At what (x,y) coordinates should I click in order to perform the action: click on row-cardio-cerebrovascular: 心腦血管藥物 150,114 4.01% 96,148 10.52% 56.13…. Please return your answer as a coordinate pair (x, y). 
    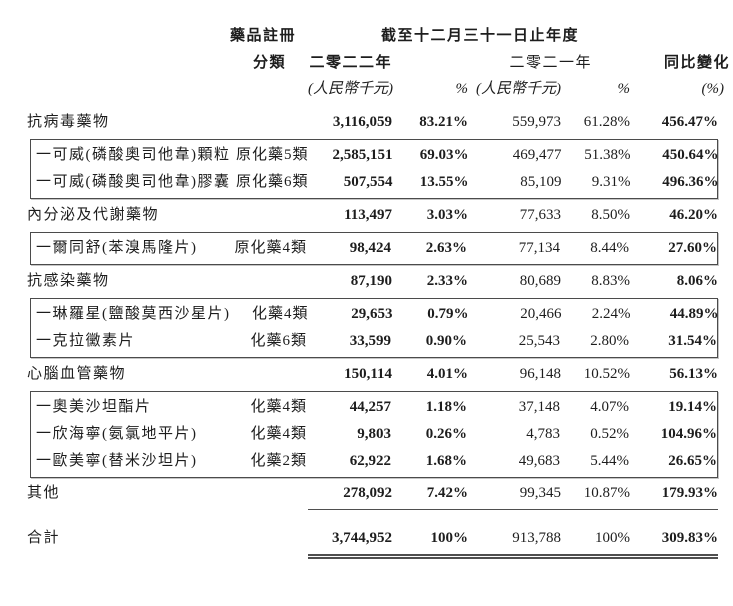
    Looking at the image, I should click on (372, 374).